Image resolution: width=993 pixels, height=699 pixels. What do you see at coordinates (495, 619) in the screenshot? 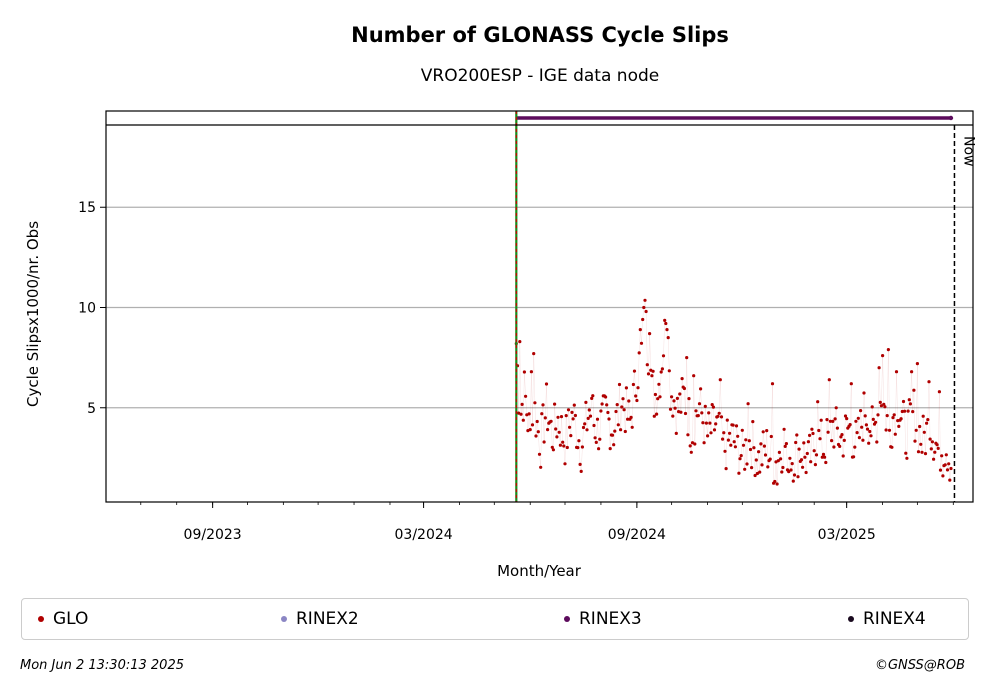
I see `legend: GLO RINEX2 RINEX3 RINEX4` at bounding box center [495, 619].